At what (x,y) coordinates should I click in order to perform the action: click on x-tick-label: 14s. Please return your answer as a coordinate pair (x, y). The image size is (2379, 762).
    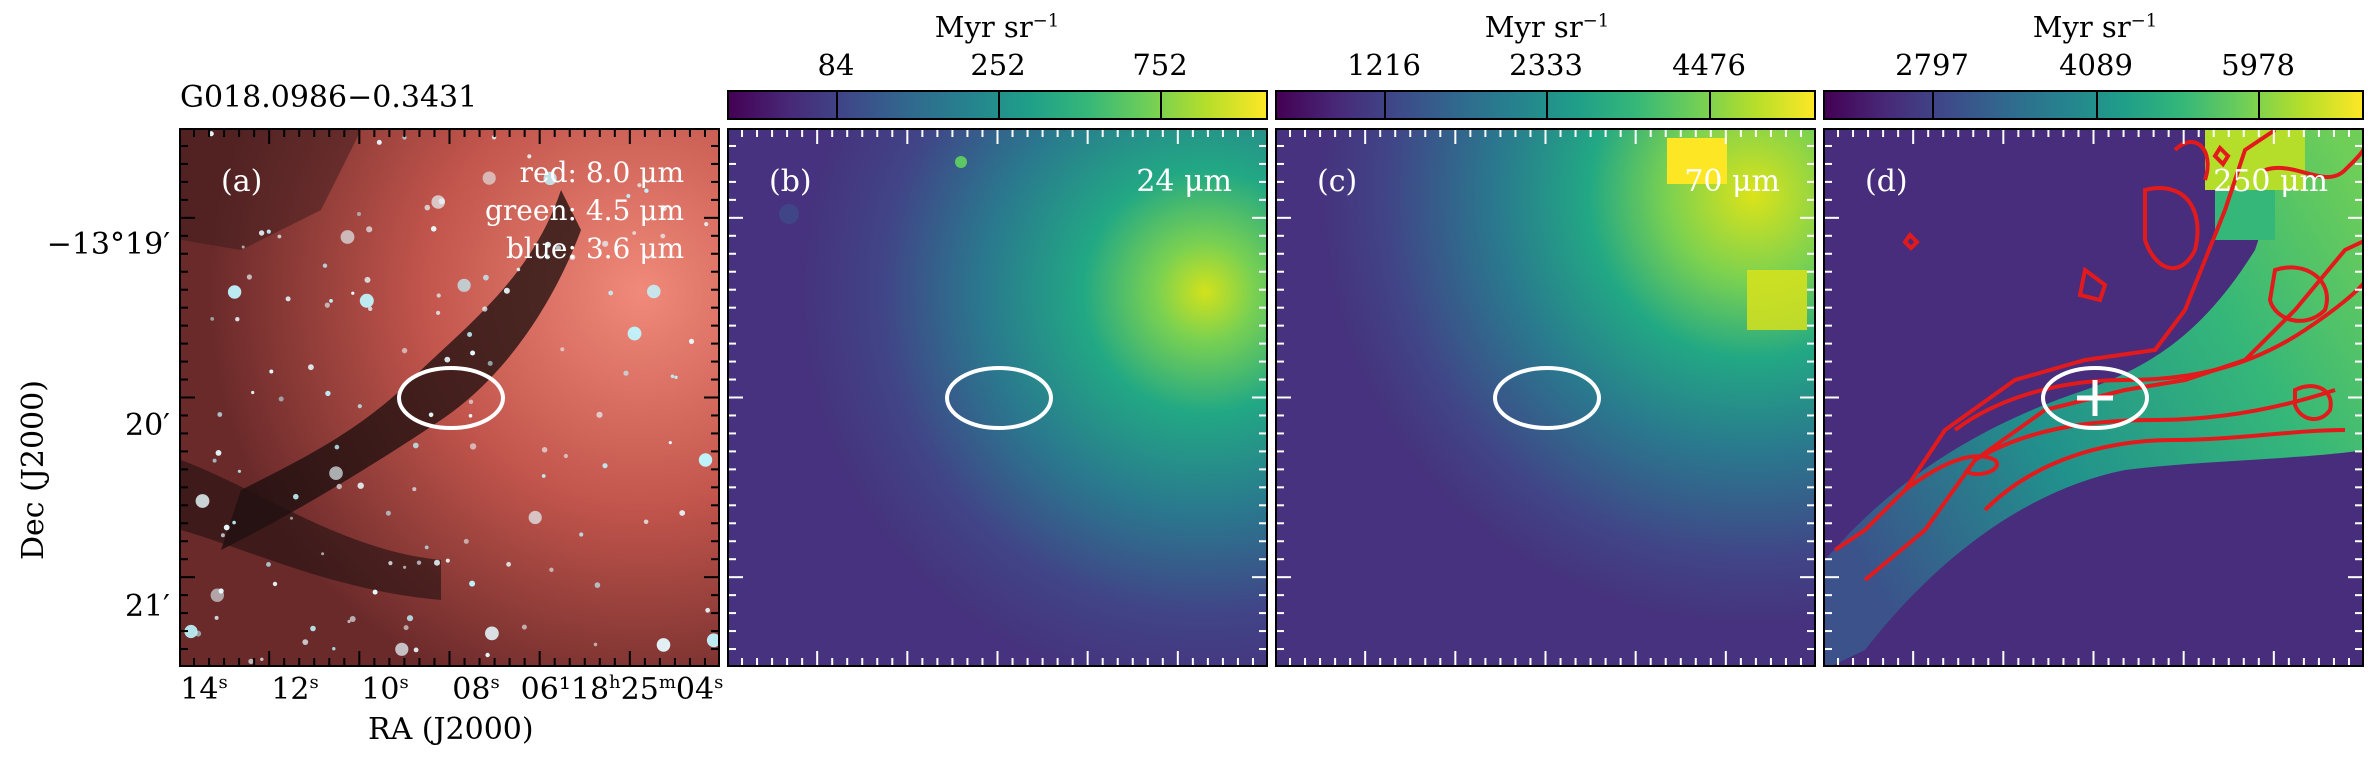
    Looking at the image, I should click on (204, 689).